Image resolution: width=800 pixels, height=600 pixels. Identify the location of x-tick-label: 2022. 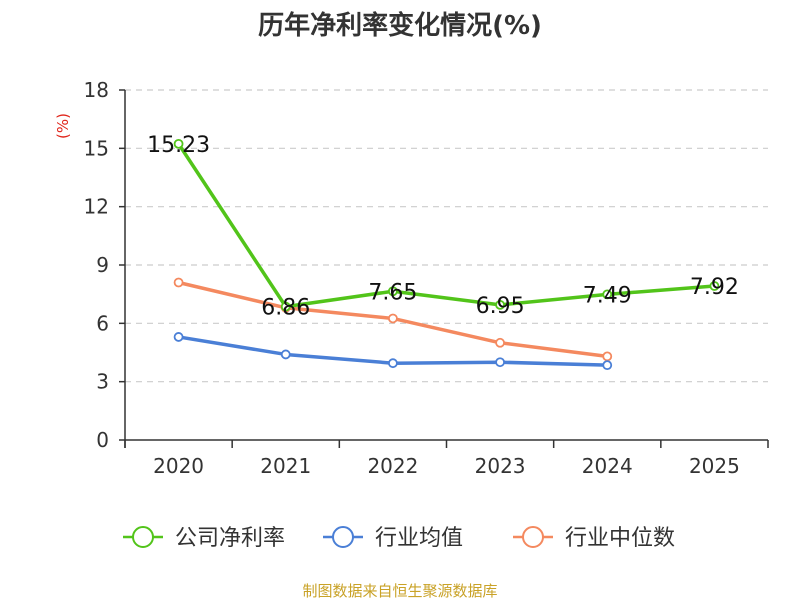
(392, 466).